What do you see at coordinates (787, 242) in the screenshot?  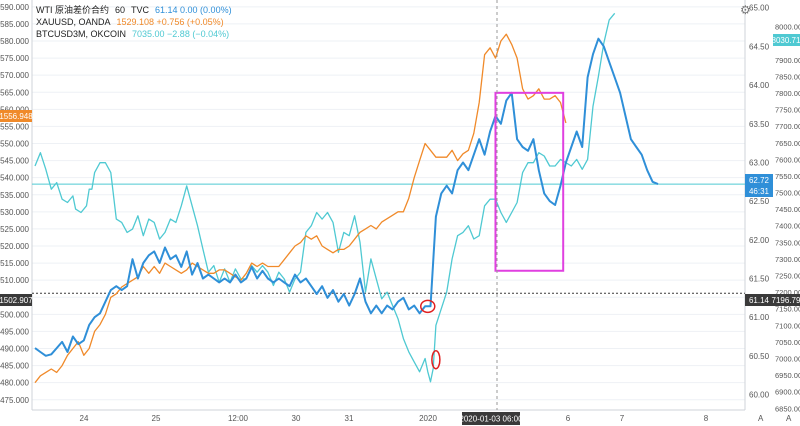 I see `right-btc-tick-label: 7350.00` at bounding box center [787, 242].